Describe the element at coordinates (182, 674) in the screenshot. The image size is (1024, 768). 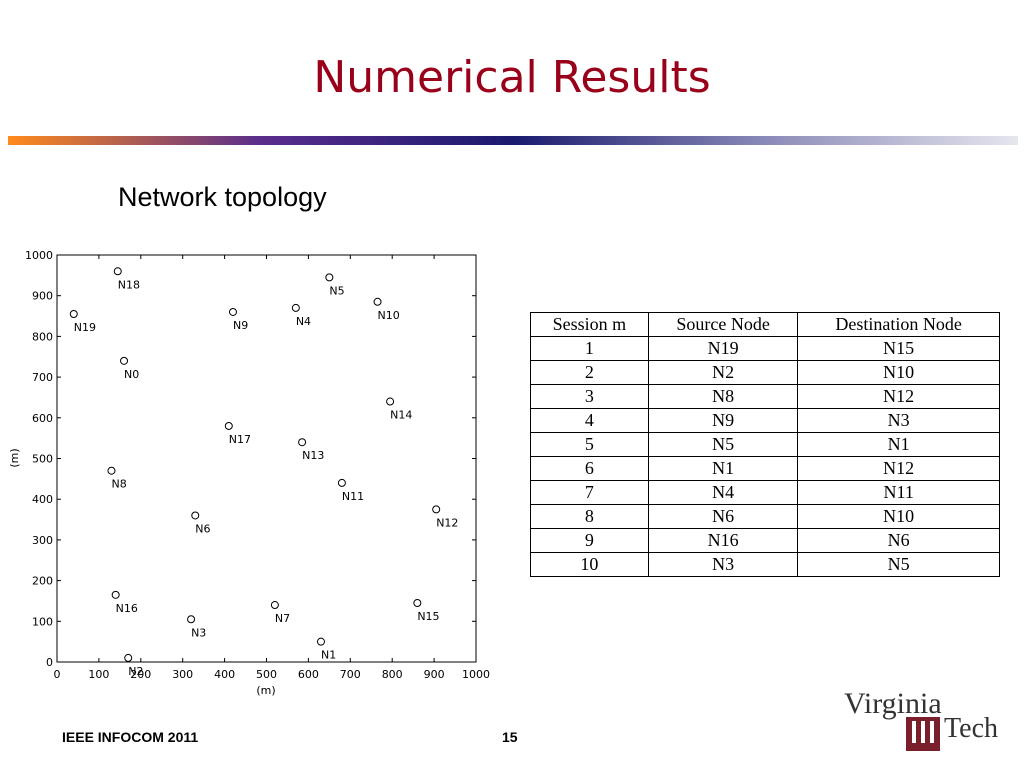
I see `x-tick-label: 300` at that location.